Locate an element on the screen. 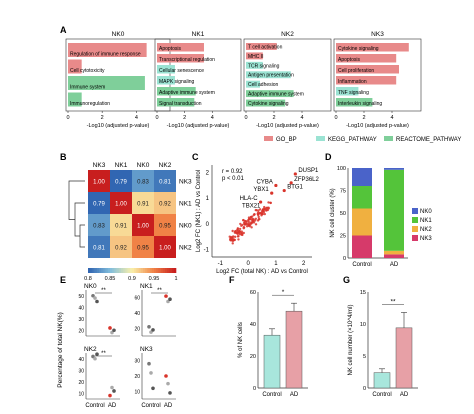 The image size is (474, 414). dotplot-nk1: NK1 20 40 60 ** is located at coordinates (155, 310).